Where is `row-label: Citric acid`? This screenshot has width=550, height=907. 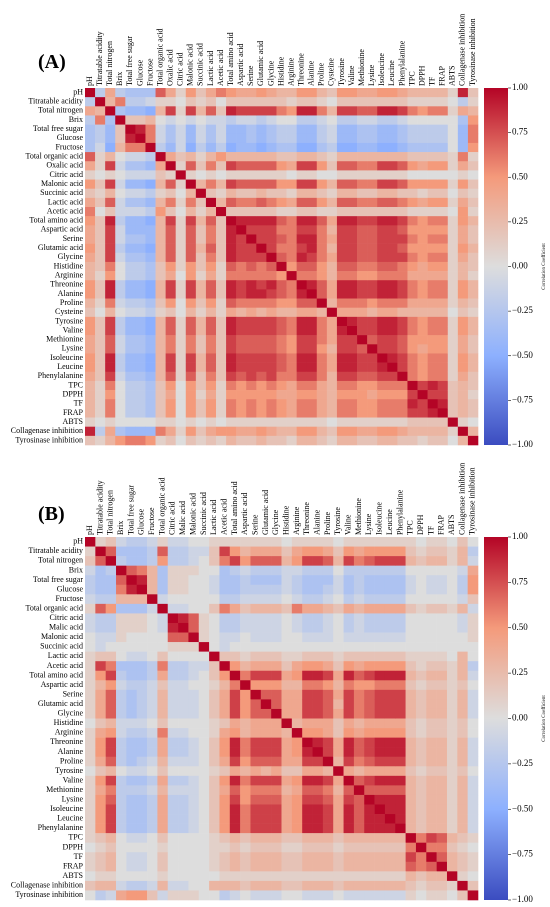
row-label: Citric acid is located at coordinates (66, 617).